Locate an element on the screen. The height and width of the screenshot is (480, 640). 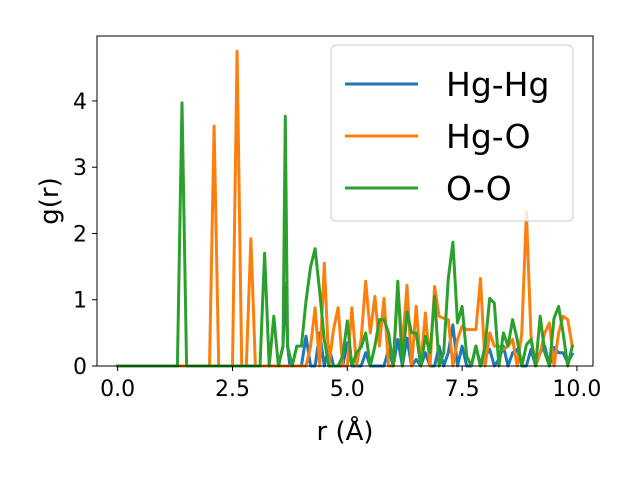
y-tick-label: 0 is located at coordinates (80, 367).